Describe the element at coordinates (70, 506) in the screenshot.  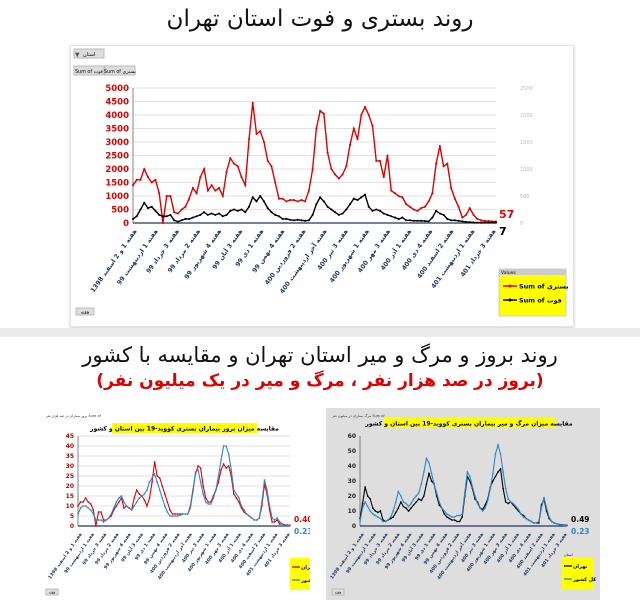
I see `y-tick-label: 10` at that location.